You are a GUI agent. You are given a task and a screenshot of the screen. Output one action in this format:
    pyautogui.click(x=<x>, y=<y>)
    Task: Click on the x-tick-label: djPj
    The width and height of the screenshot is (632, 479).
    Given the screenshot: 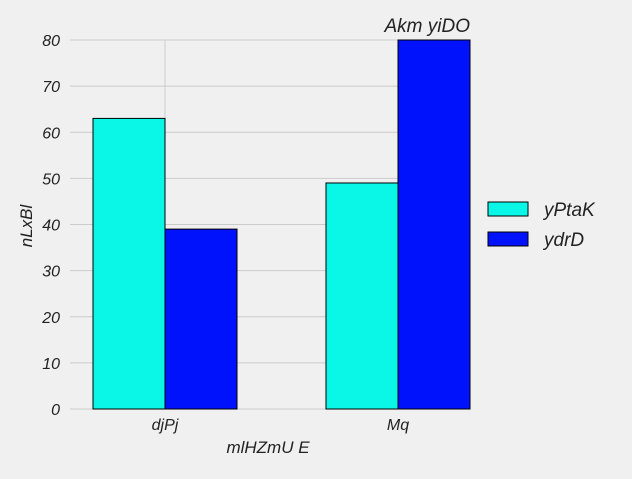 What is the action you would take?
    pyautogui.click(x=165, y=425)
    